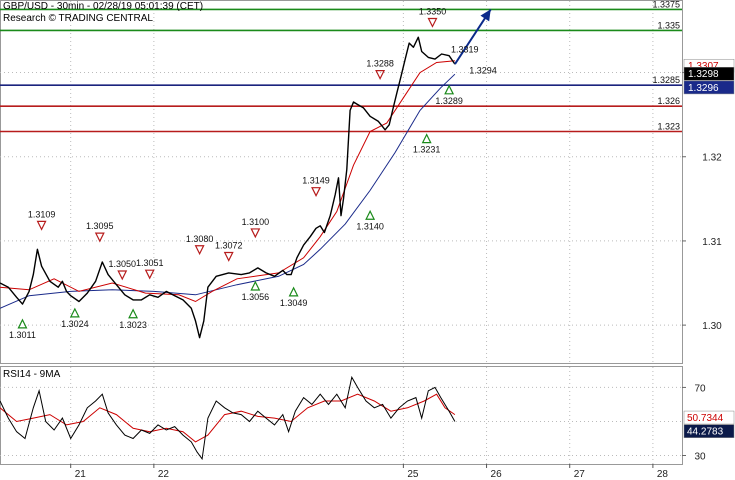 The height and width of the screenshot is (480, 735). I want to click on x-tick-label: 25, so click(413, 474).